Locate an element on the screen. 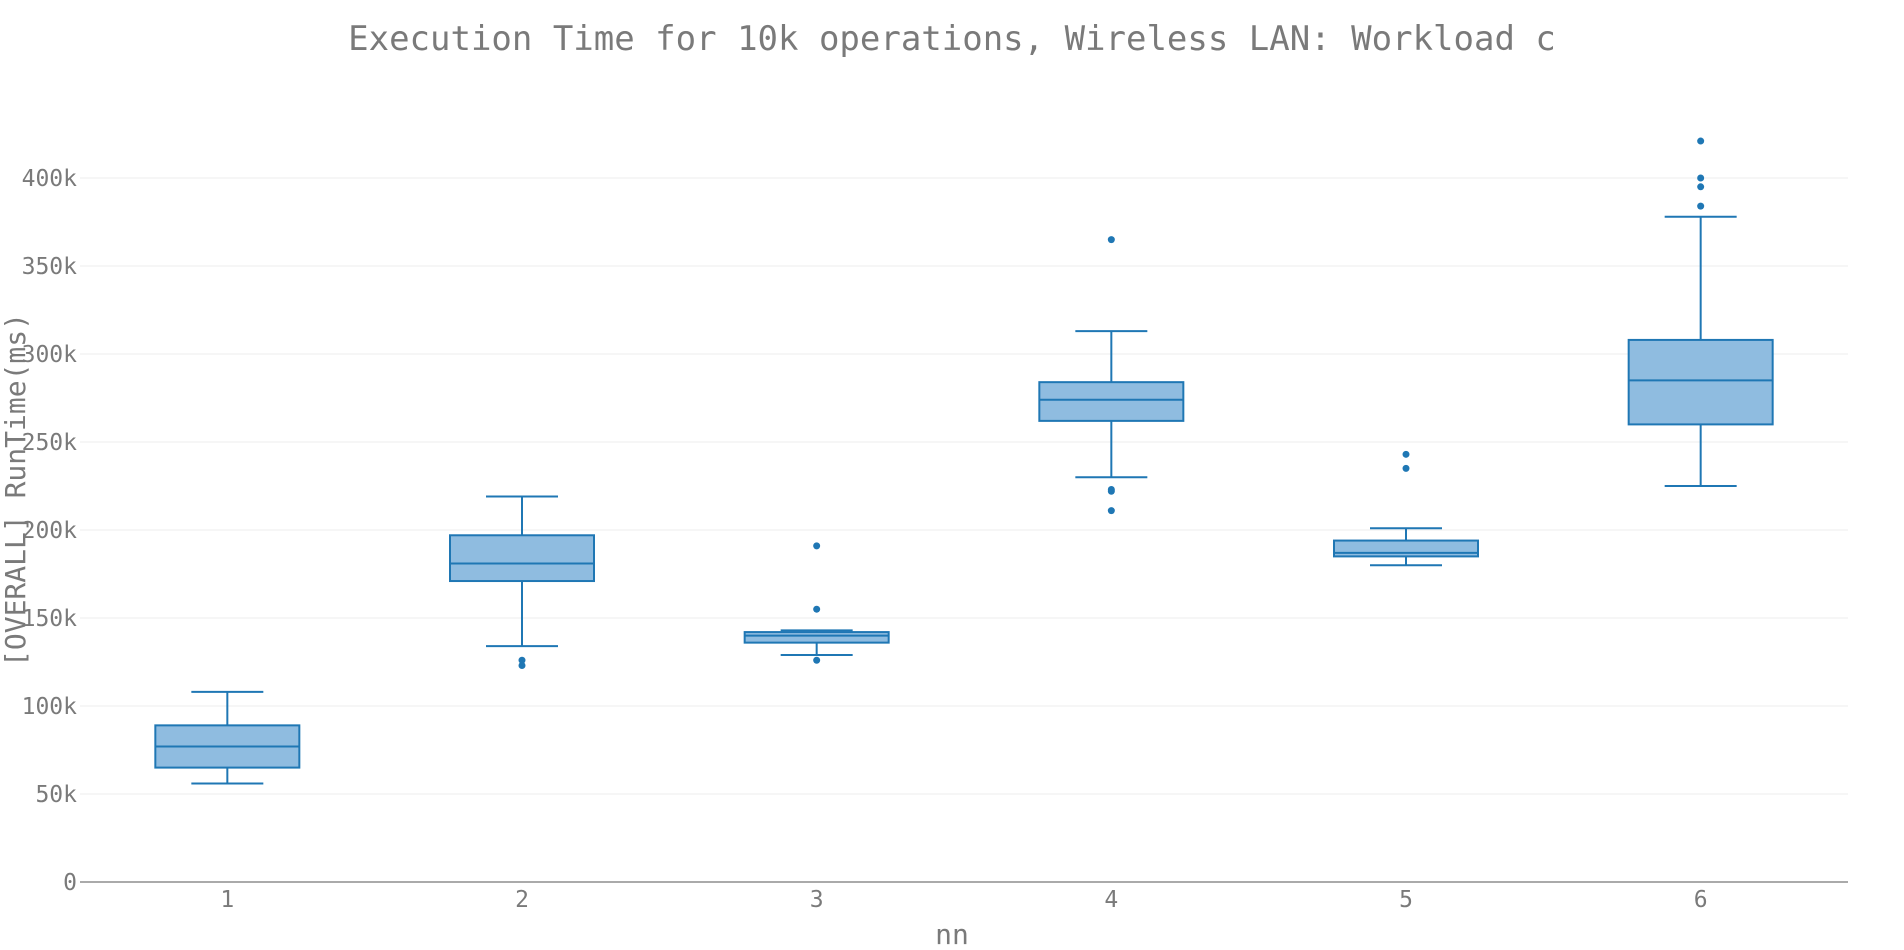 The width and height of the screenshot is (1904, 950). y-tick-label: 100k is located at coordinates (50, 707).